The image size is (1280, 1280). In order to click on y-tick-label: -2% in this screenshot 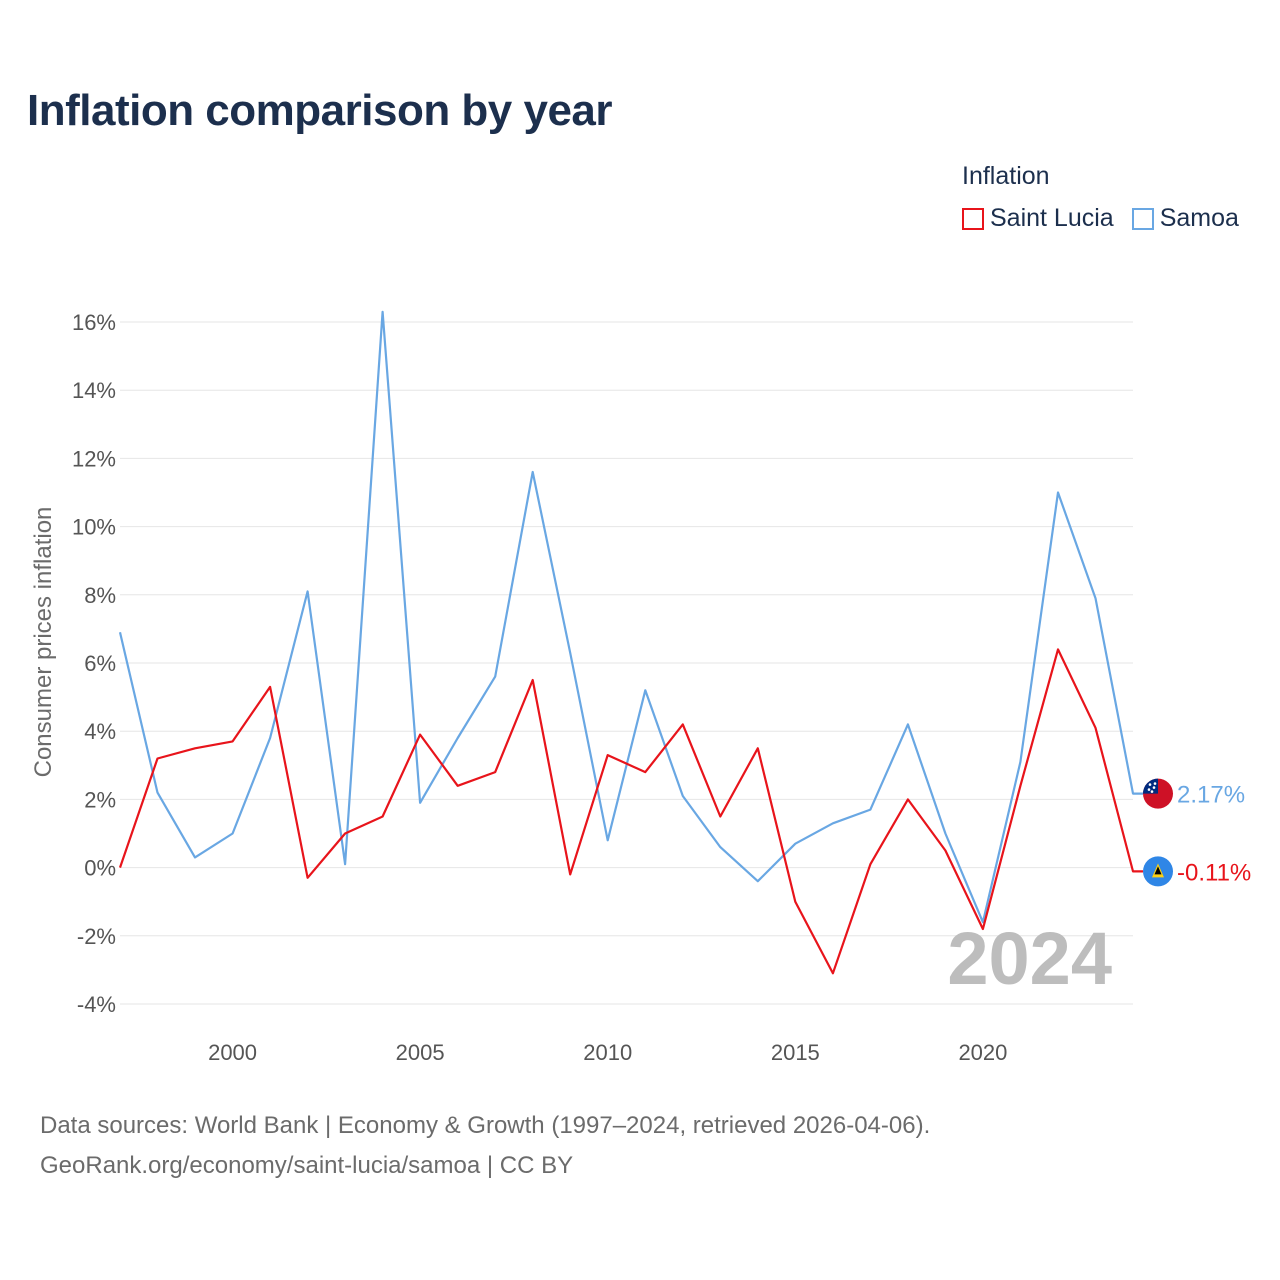, I will do `click(96, 936)`.